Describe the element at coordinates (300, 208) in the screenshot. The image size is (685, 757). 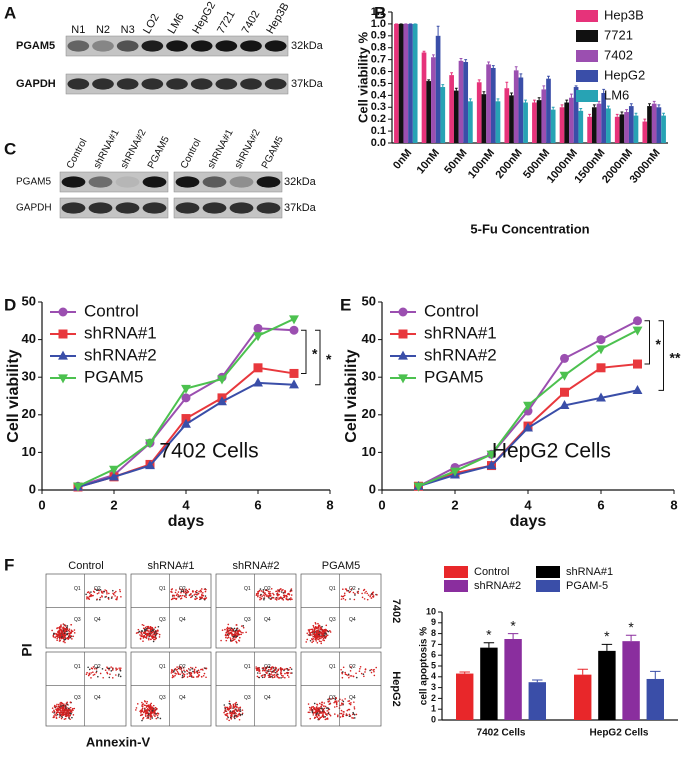
I see `size-label: 37kDa` at that location.